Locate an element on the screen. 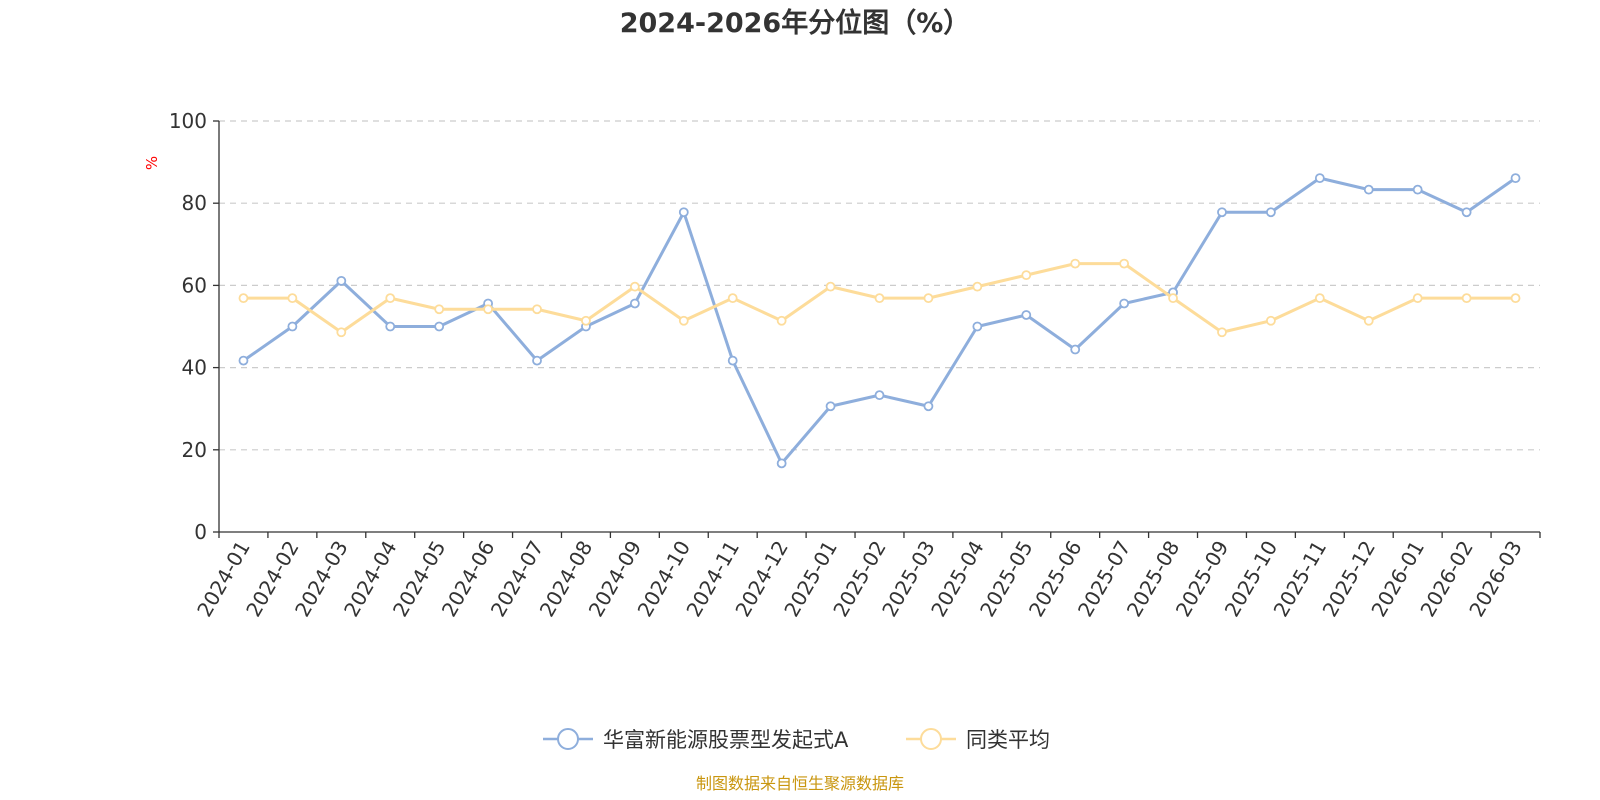  legend-label: 同类平均 is located at coordinates (1008, 740).